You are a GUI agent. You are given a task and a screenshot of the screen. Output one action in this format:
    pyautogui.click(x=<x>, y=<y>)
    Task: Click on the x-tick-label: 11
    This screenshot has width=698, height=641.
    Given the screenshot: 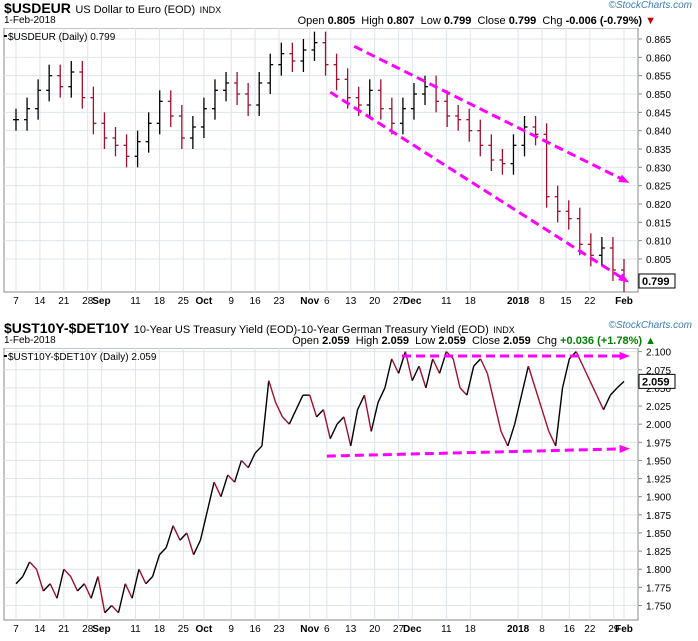 What is the action you would take?
    pyautogui.click(x=135, y=629)
    